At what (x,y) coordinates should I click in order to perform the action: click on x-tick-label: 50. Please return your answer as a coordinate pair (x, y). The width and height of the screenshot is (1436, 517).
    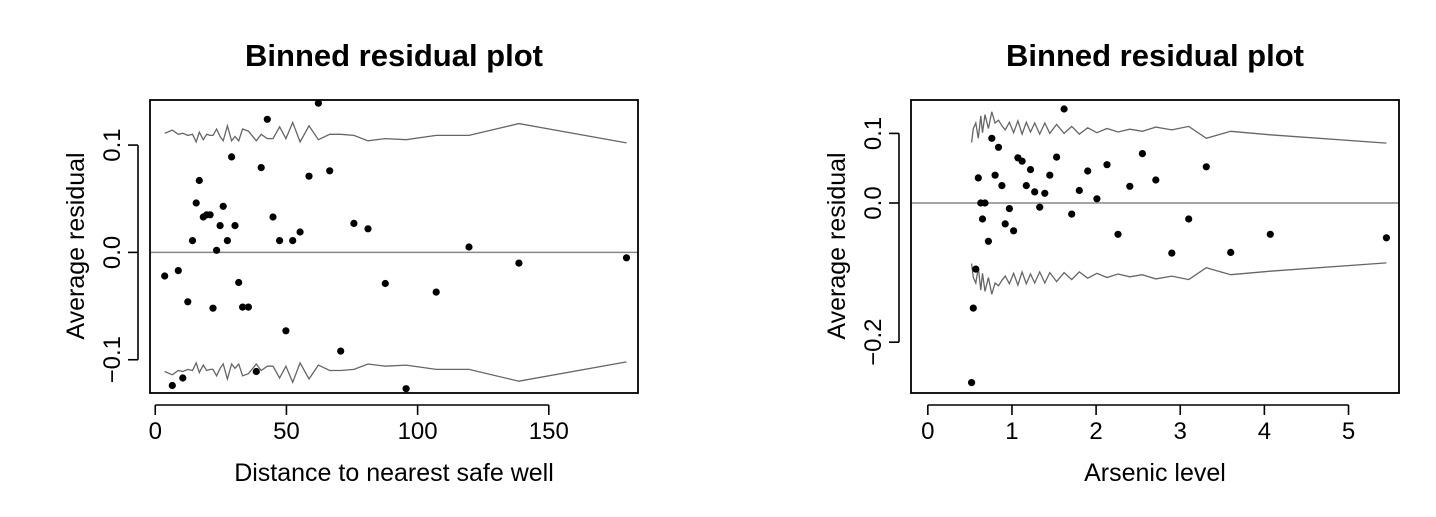
    Looking at the image, I should click on (286, 431).